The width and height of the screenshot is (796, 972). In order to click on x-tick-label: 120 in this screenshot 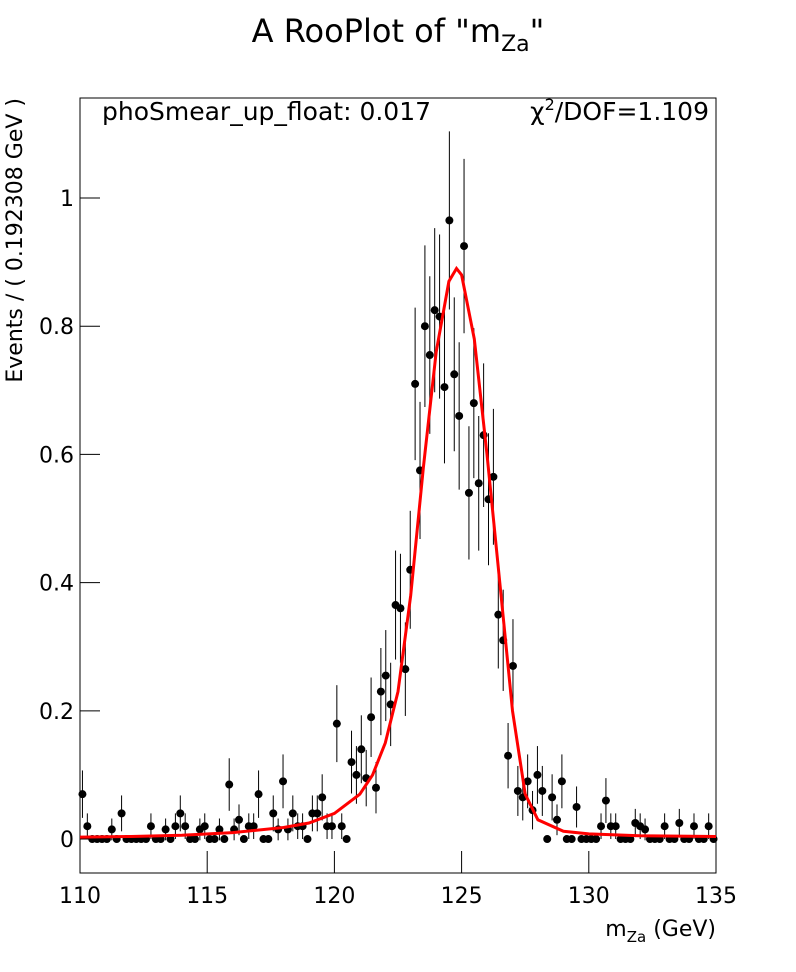, I will do `click(334, 896)`.